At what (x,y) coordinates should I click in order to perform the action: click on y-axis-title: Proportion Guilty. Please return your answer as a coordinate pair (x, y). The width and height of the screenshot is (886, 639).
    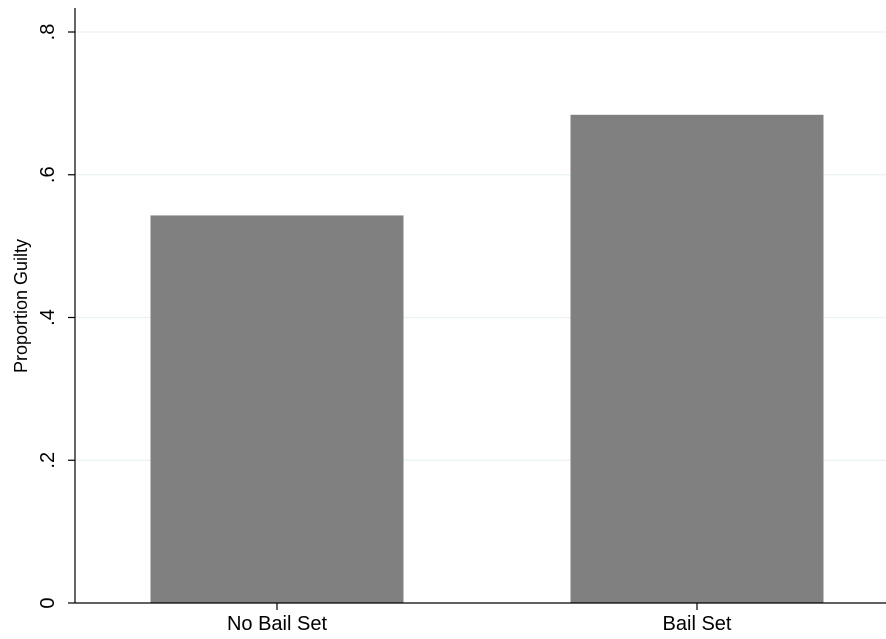
    Looking at the image, I should click on (21, 306).